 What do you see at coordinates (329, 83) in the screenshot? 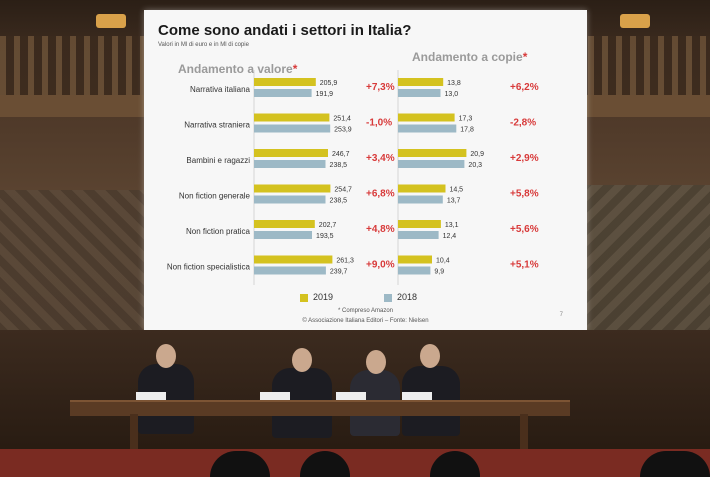
I see `data-label: 205,9` at bounding box center [329, 83].